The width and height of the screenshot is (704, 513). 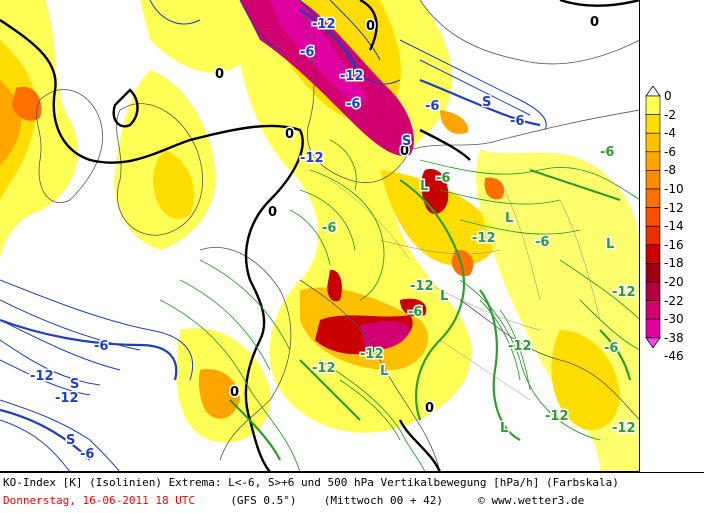 I want to click on legend-tick-label: -8, so click(x=670, y=170).